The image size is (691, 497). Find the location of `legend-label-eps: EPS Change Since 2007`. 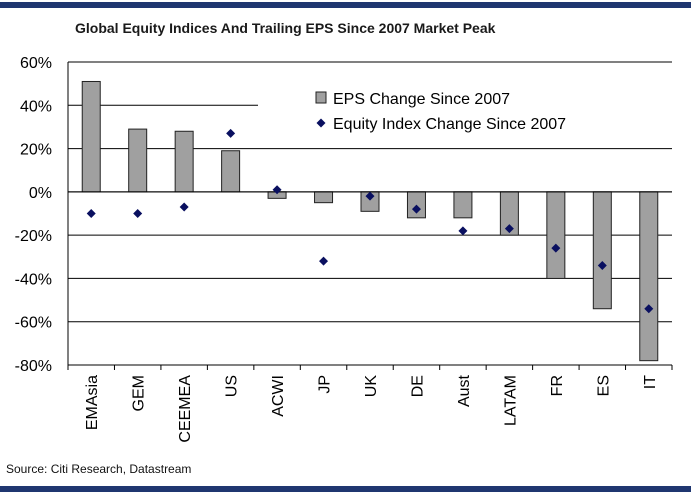

legend-label-eps: EPS Change Since 2007 is located at coordinates (421, 99).